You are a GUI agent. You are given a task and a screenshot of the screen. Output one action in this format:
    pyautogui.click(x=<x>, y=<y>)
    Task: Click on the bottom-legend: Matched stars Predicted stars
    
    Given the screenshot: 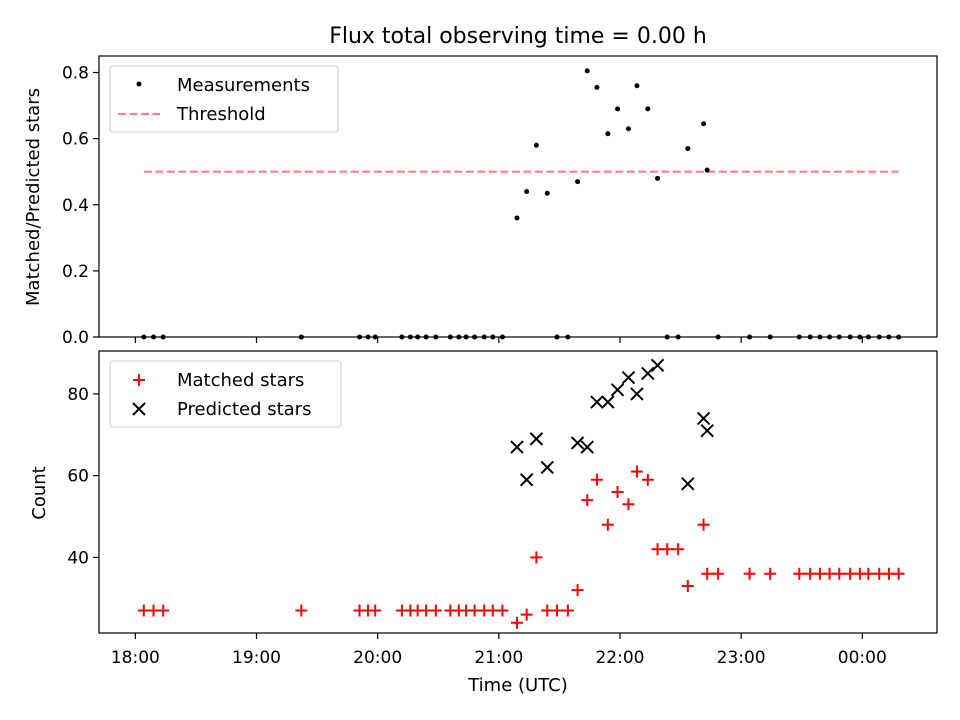 What is the action you would take?
    pyautogui.click(x=225, y=394)
    